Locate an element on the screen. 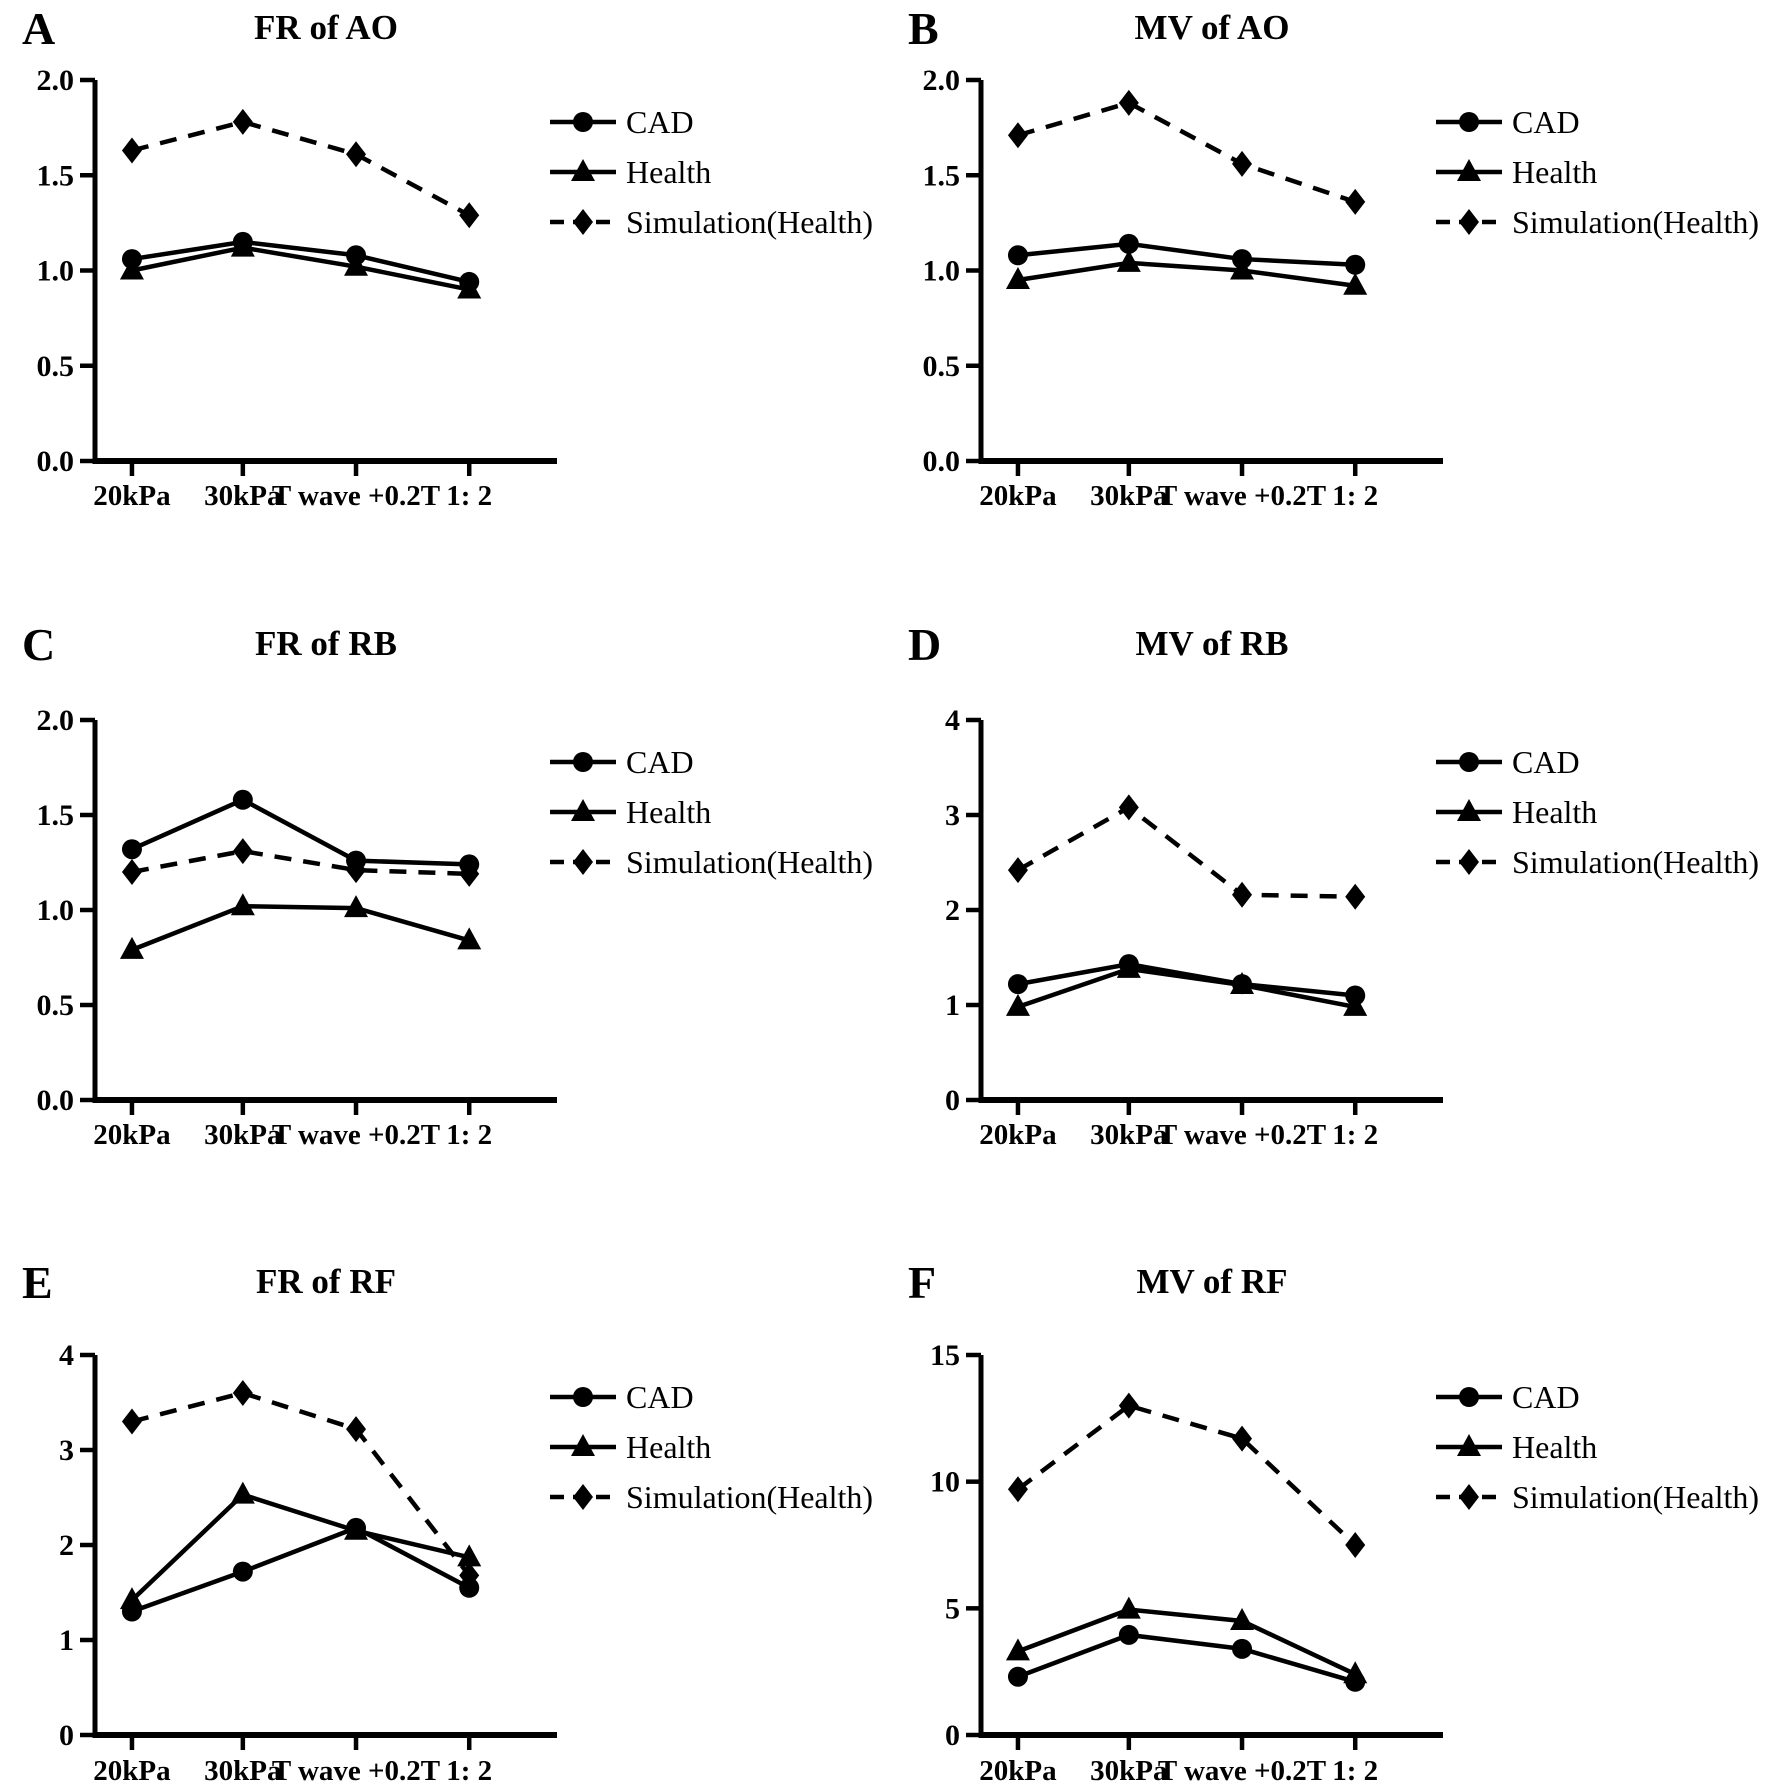  panel-letter: C is located at coordinates (39, 644).